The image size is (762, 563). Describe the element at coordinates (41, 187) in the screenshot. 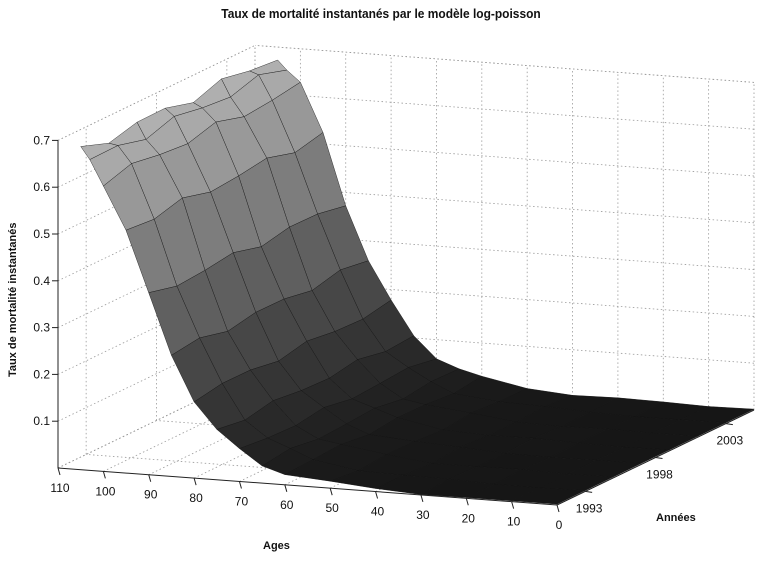

I see `z-tick-label: 0.6` at that location.